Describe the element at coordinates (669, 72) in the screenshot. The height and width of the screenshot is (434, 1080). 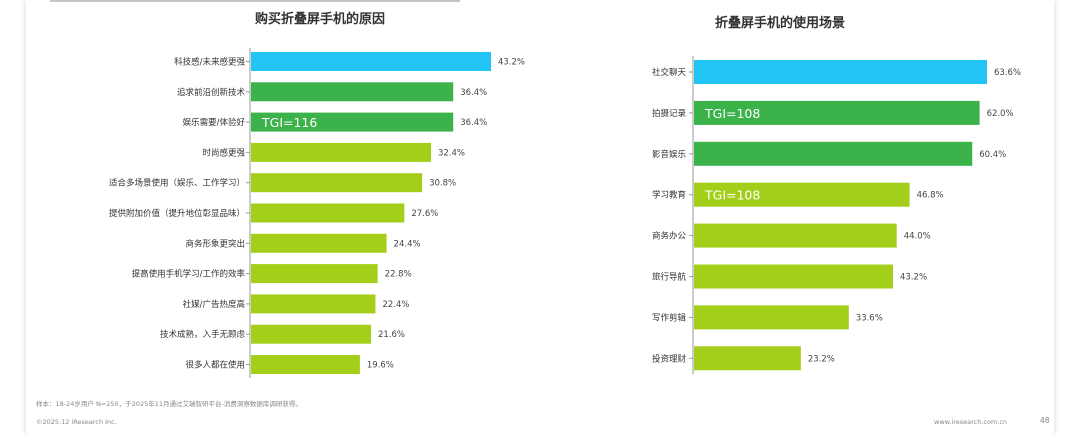
I see `chart1-category-label: 社交聊天` at that location.